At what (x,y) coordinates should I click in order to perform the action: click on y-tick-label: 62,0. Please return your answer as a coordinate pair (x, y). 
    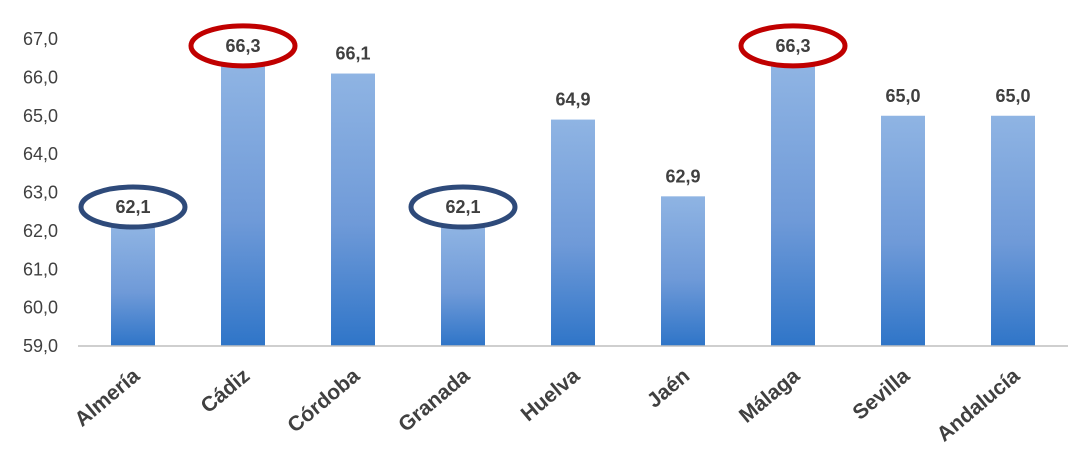
    Looking at the image, I should click on (40, 231).